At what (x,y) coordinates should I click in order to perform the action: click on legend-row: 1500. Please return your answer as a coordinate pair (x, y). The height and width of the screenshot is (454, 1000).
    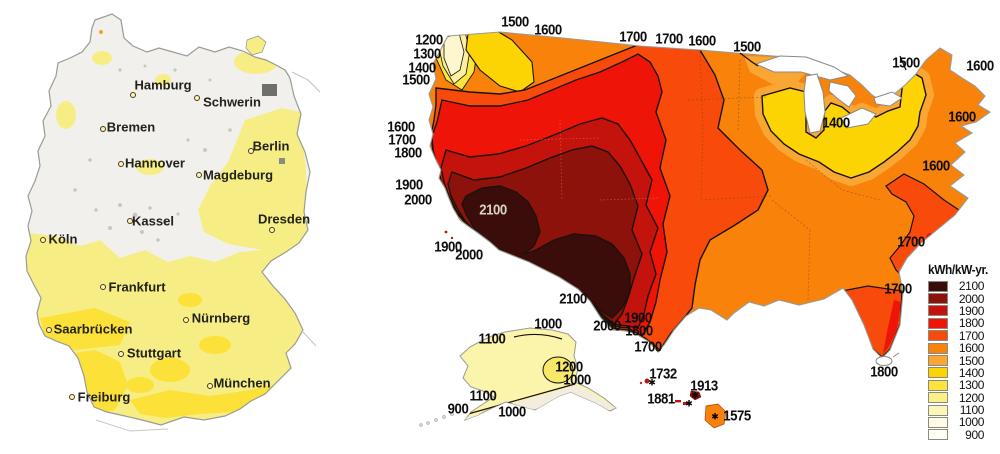
    Looking at the image, I should click on (963, 360).